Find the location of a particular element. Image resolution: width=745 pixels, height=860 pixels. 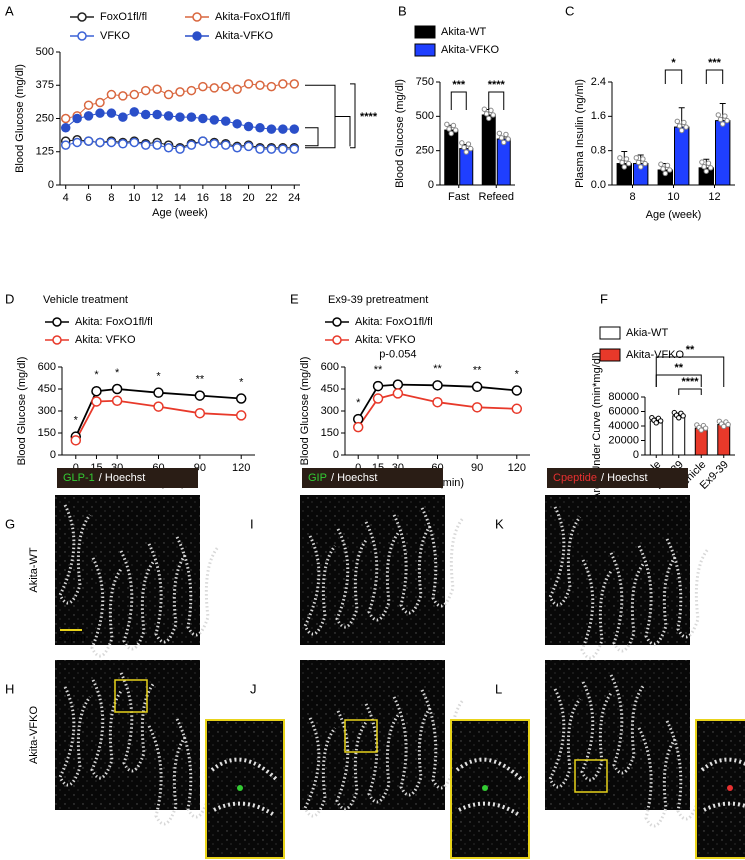

panel-letter: J is located at coordinates (253, 688).